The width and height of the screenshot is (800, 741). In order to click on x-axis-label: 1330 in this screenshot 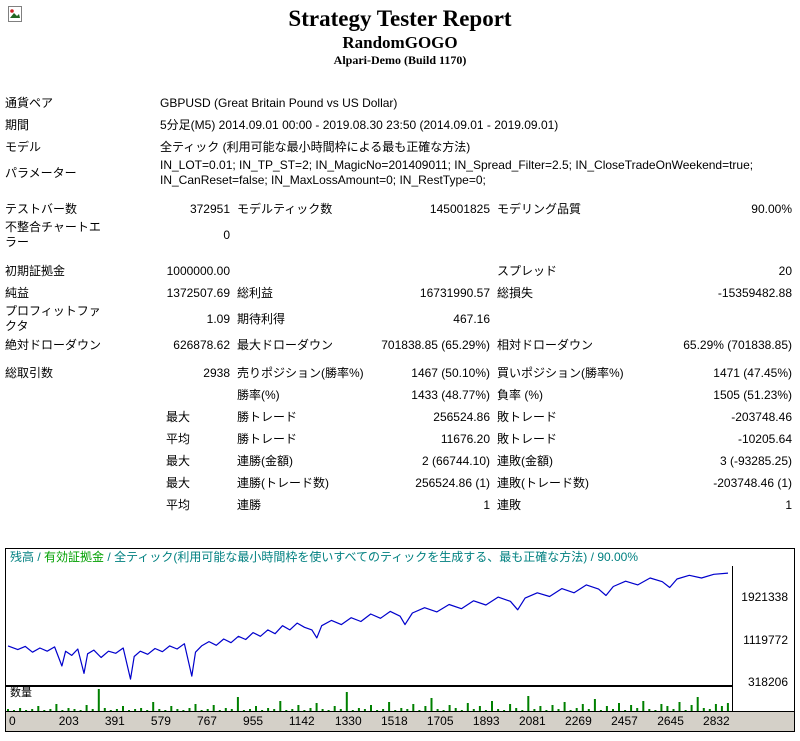, I will do `click(348, 721)`.